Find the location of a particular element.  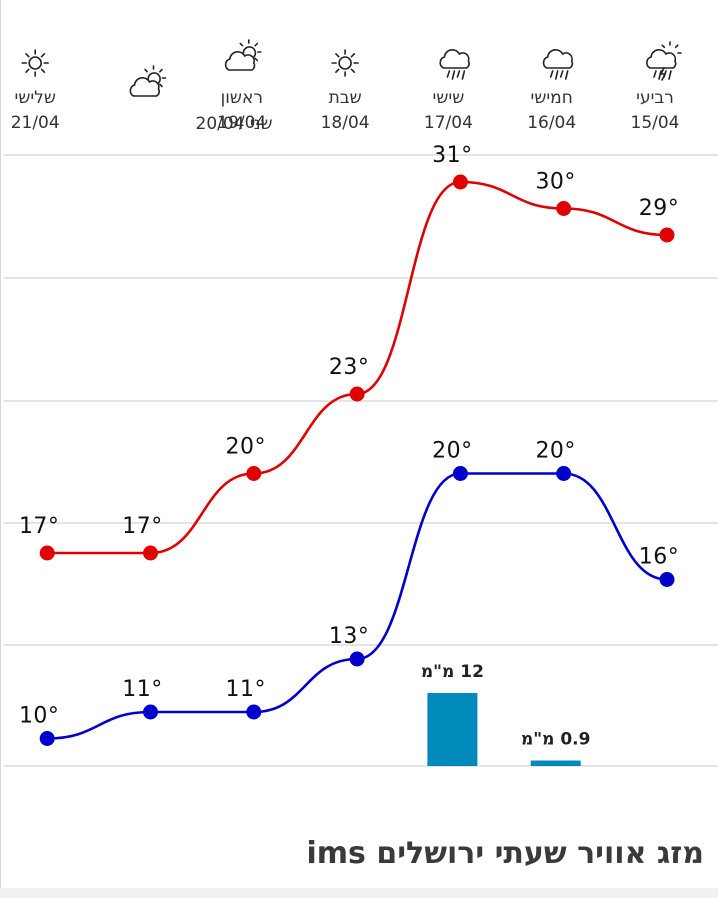

low-temperature-label: 16° is located at coordinates (659, 557).